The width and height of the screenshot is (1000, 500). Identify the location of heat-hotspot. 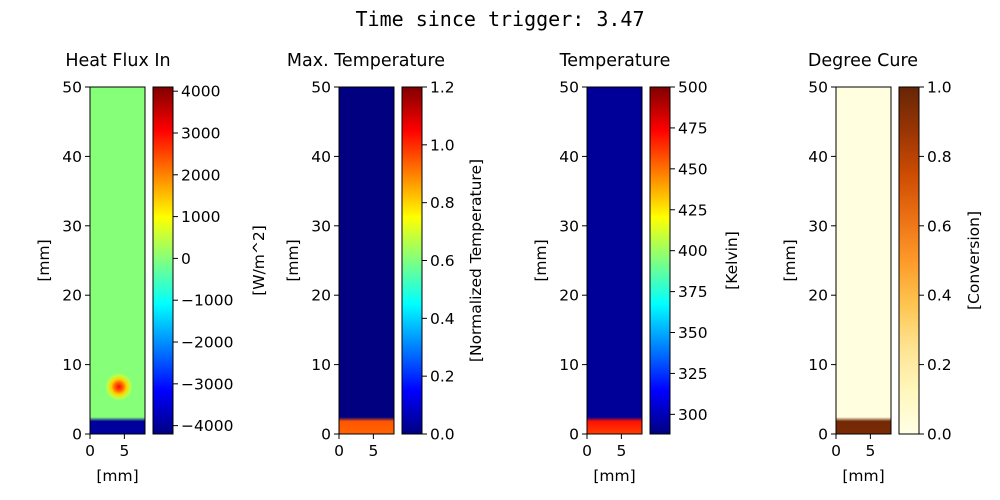
(118, 386).